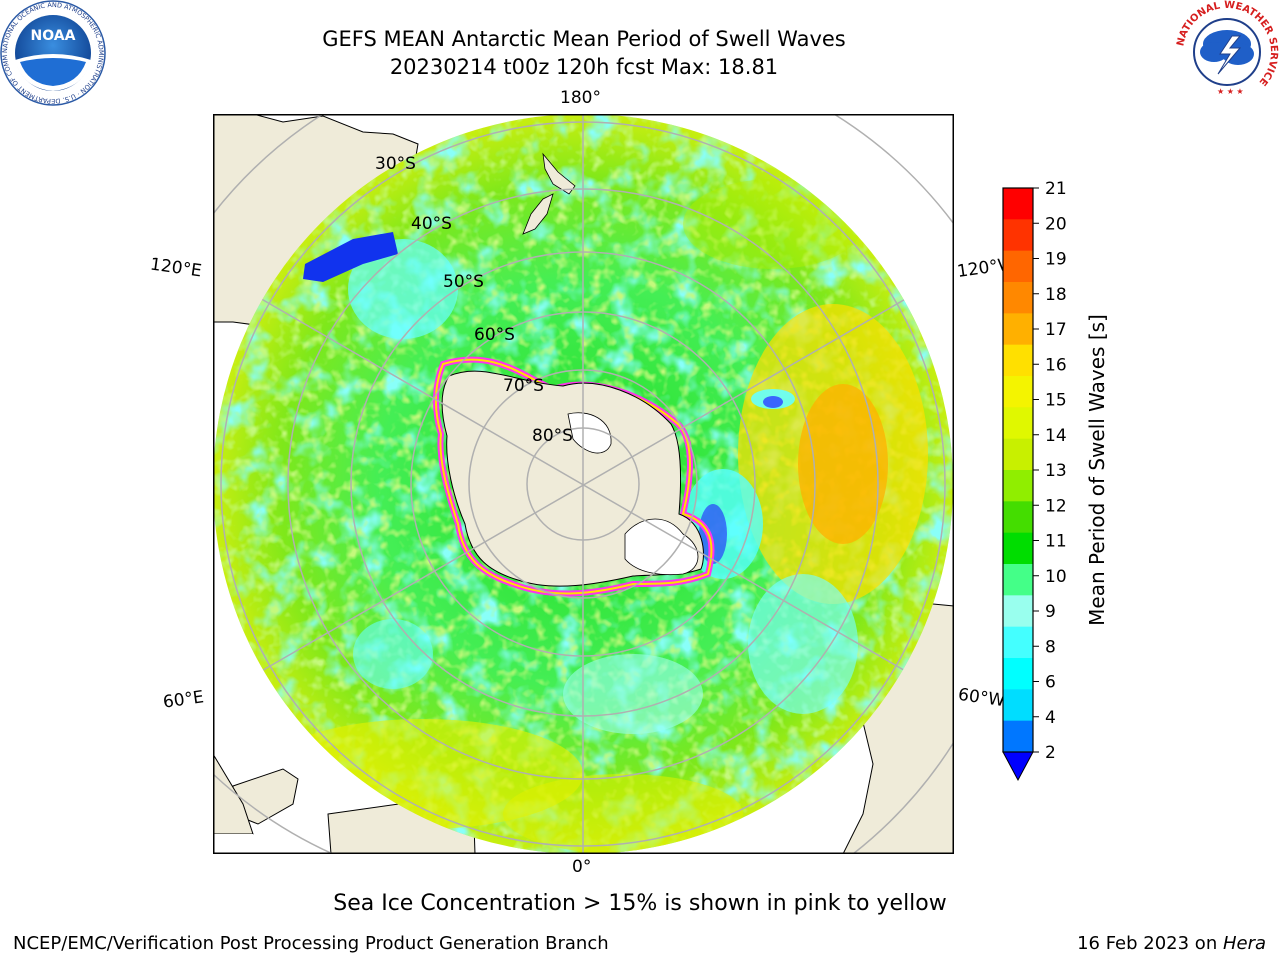  What do you see at coordinates (175, 268) in the screenshot?
I see `lon-label-120e: 120°E` at bounding box center [175, 268].